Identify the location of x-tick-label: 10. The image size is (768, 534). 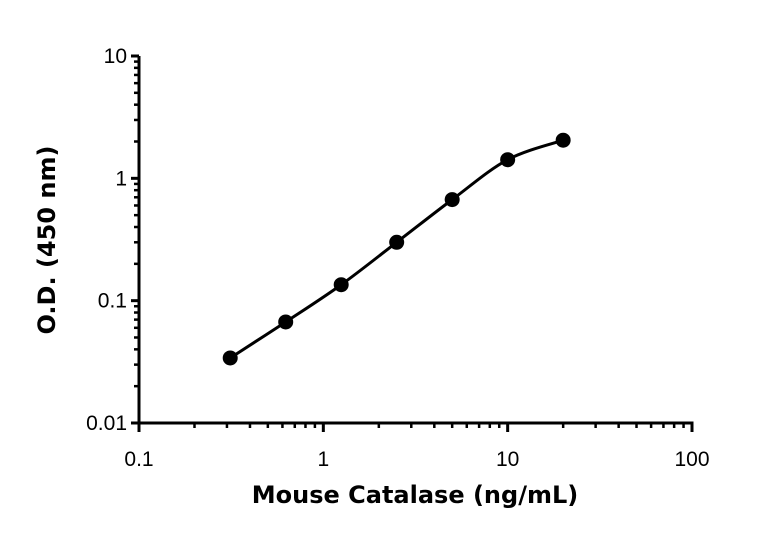
(507, 459).